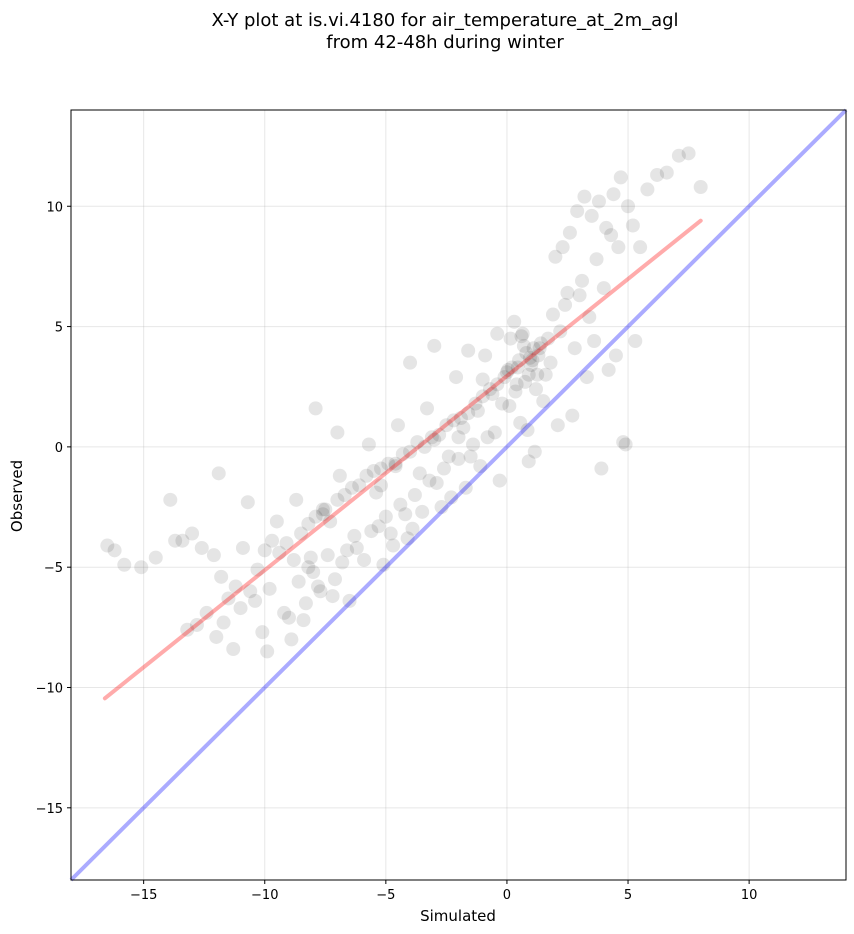 Image resolution: width=854 pixels, height=934 pixels. I want to click on y-tick-label: 10, so click(54, 207).